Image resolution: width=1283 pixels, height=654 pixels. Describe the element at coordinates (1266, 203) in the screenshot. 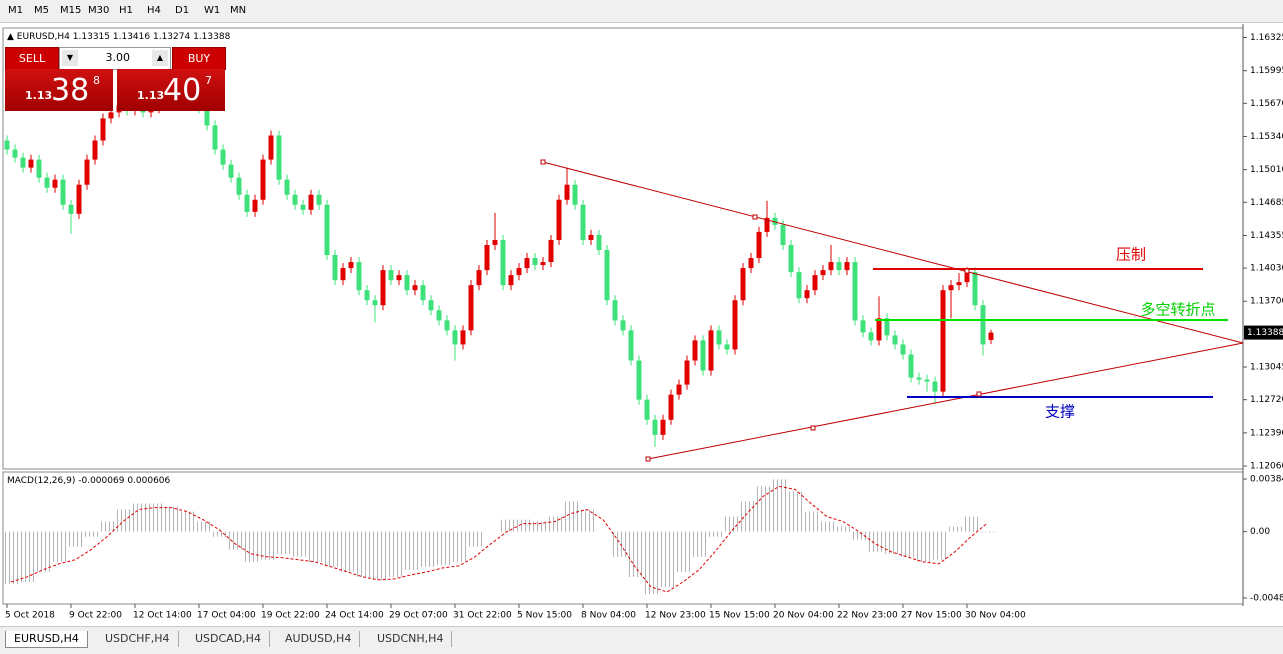

I see `y-tick-label: 1.14685` at that location.